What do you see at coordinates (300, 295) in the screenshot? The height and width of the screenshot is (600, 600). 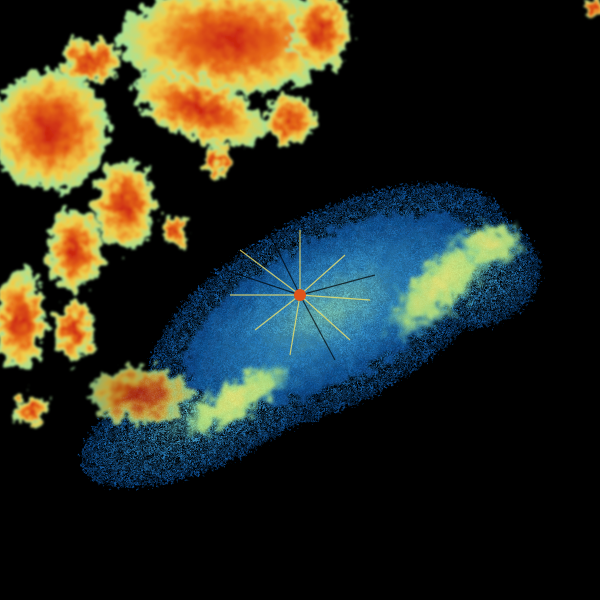 I see `clutter` at bounding box center [300, 295].